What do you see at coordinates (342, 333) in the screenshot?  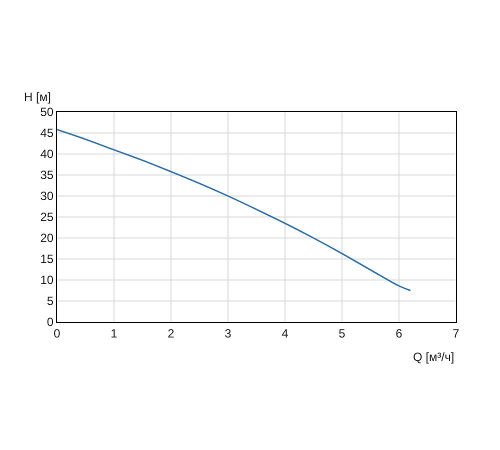 I see `x-tick-label: 5` at bounding box center [342, 333].